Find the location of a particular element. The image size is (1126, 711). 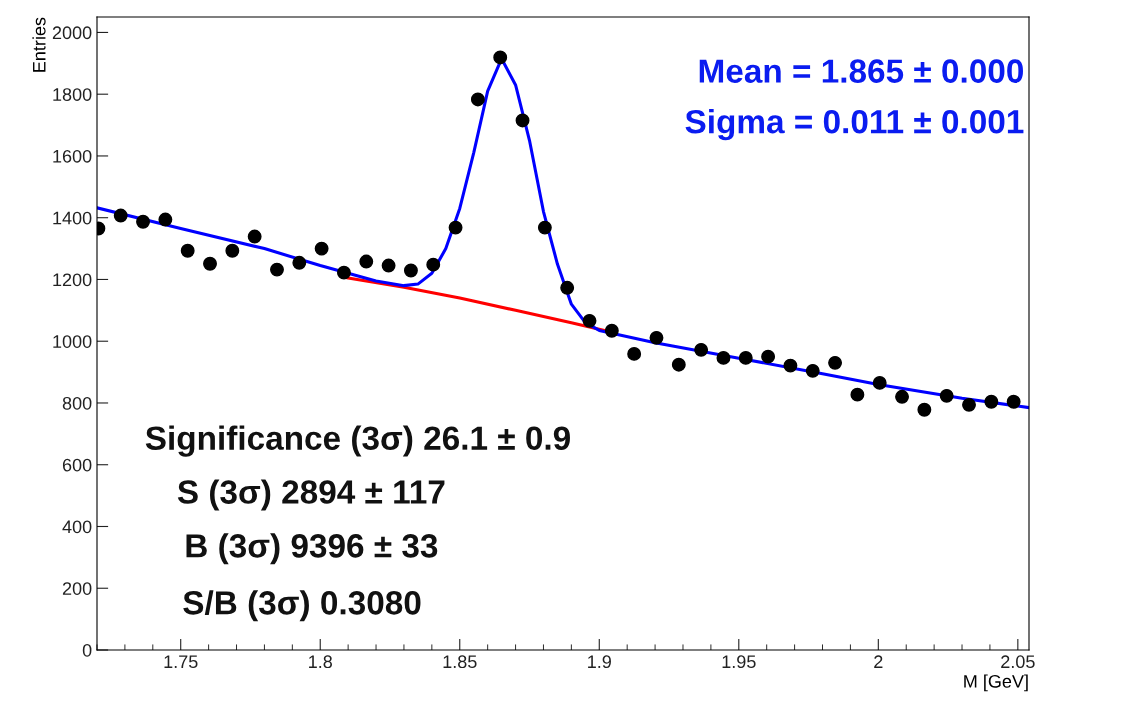

y-tick-label: 600 is located at coordinates (77, 465).